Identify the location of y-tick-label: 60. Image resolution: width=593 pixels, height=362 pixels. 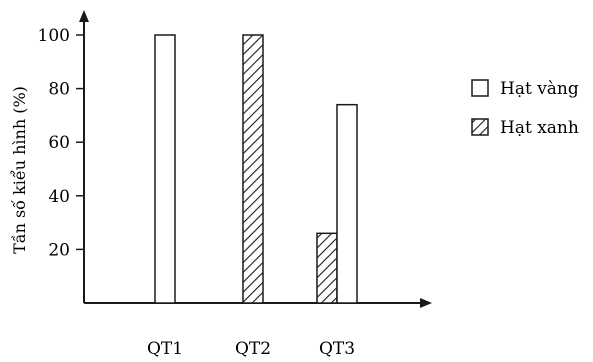
(59, 143).